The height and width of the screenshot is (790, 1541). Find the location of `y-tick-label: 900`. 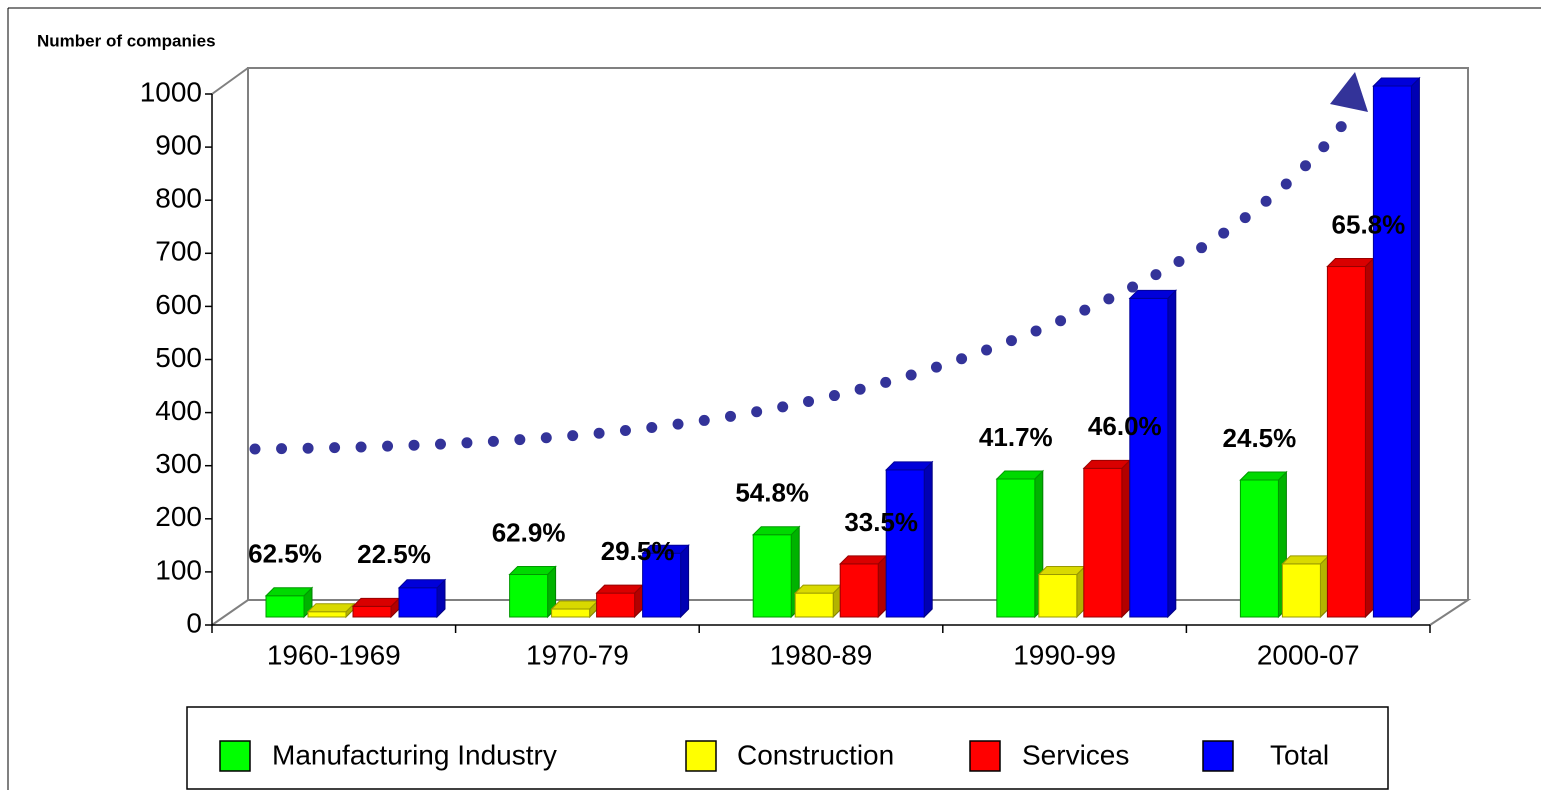

y-tick-label: 900 is located at coordinates (178, 144).